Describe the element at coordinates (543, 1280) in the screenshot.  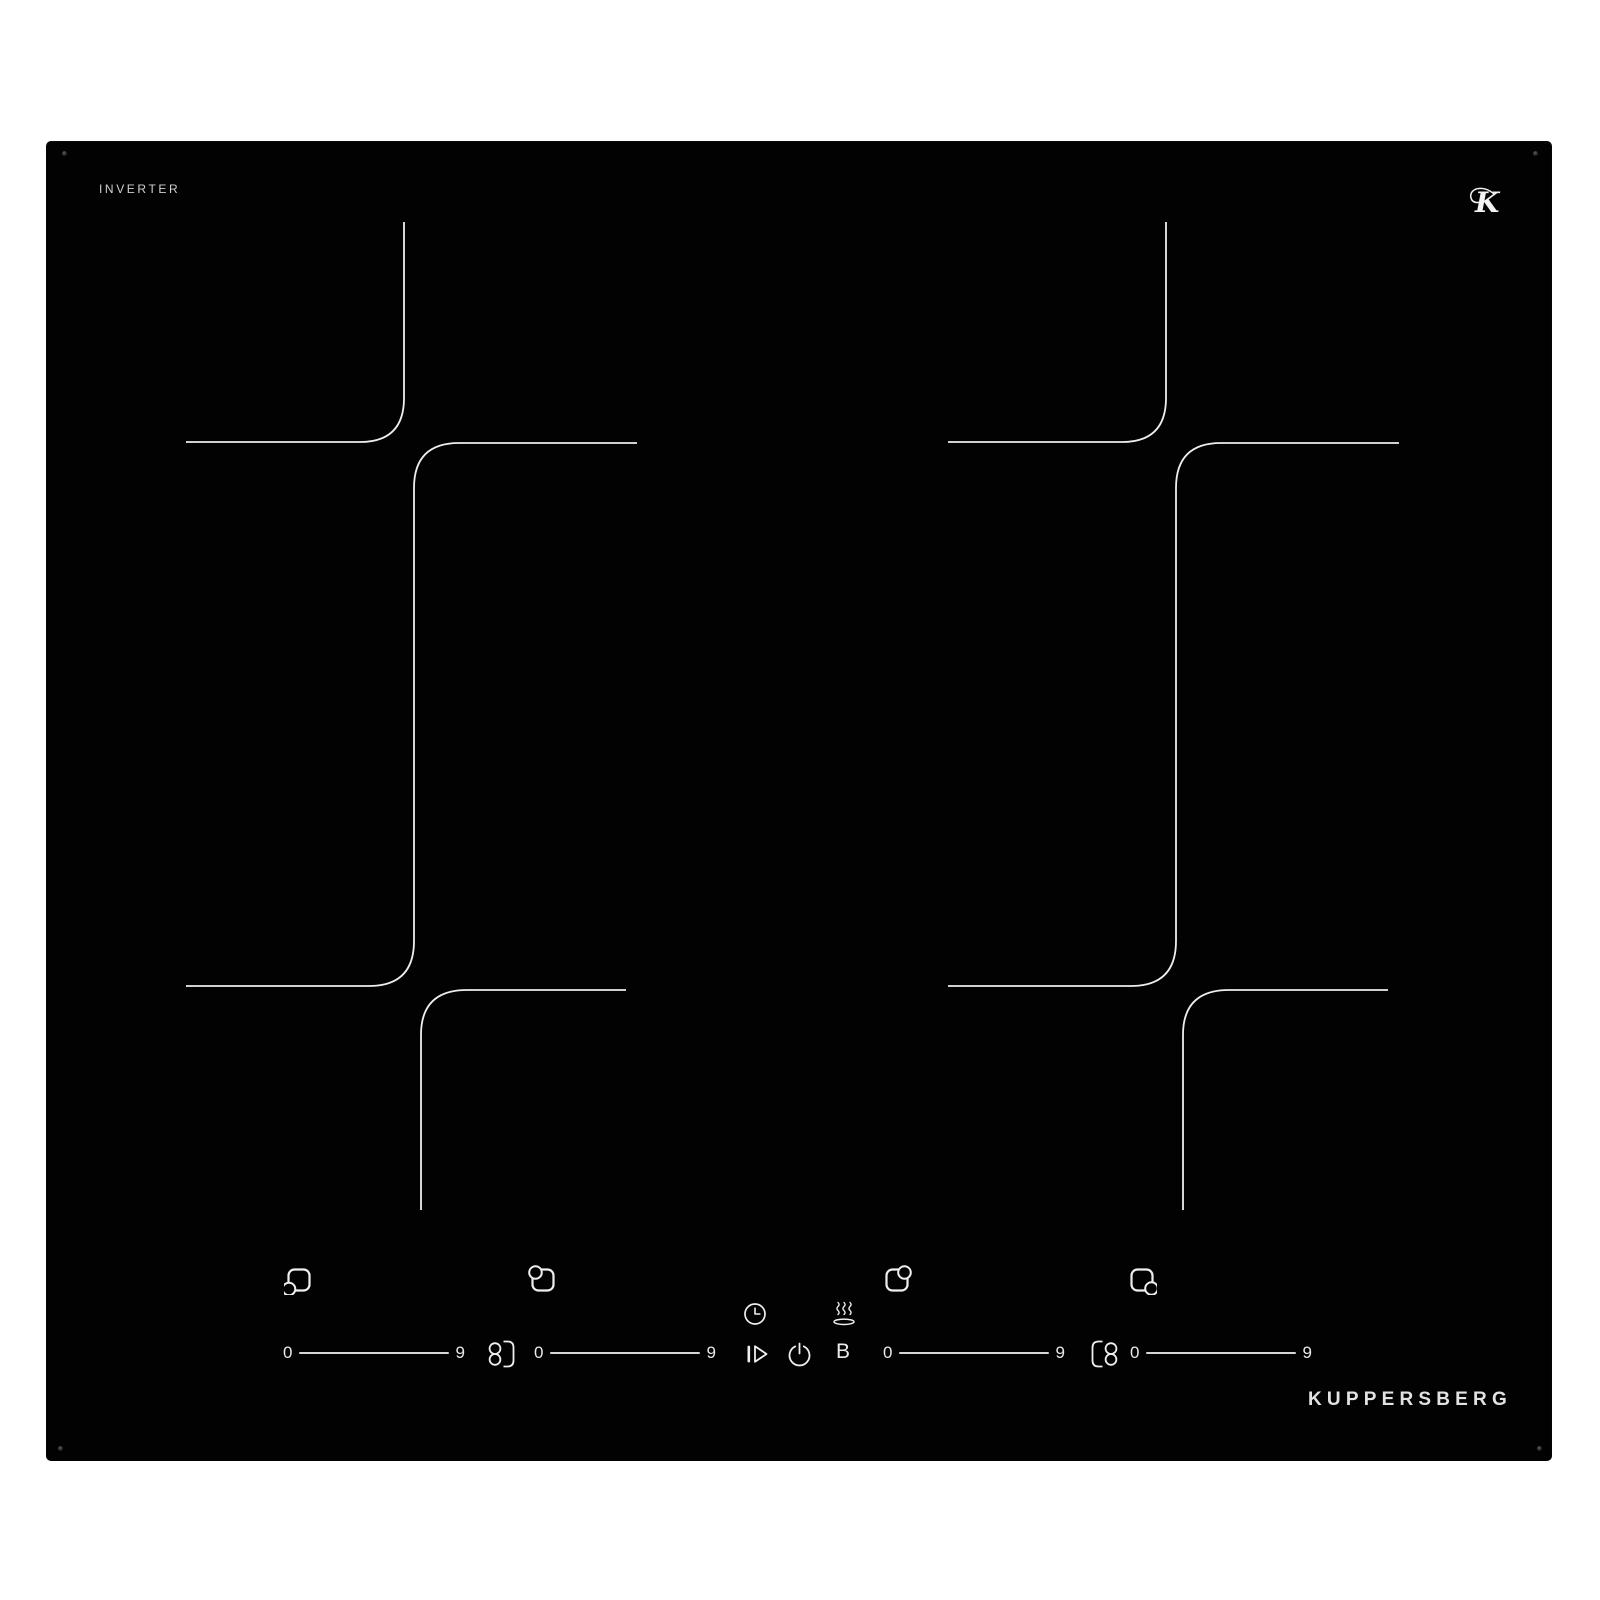
I see `zone-rear-left-icon` at that location.